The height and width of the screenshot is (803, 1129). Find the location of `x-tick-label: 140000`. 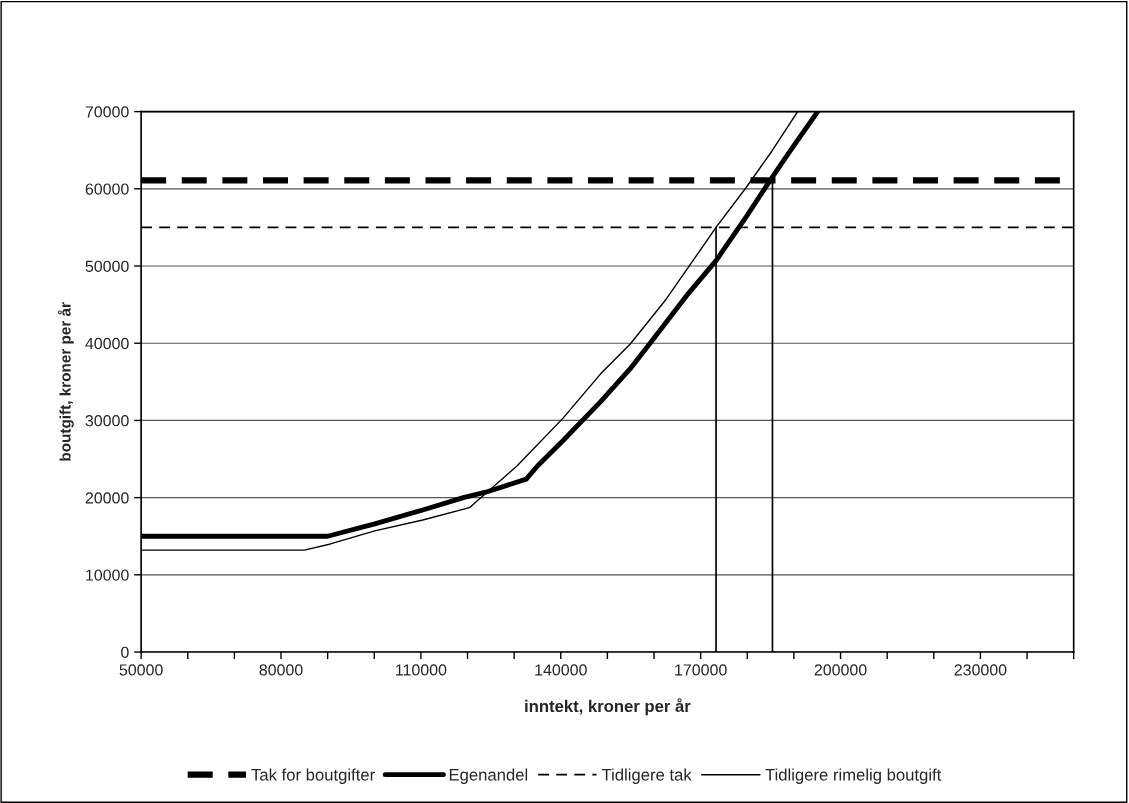

x-tick-label: 140000 is located at coordinates (561, 670).